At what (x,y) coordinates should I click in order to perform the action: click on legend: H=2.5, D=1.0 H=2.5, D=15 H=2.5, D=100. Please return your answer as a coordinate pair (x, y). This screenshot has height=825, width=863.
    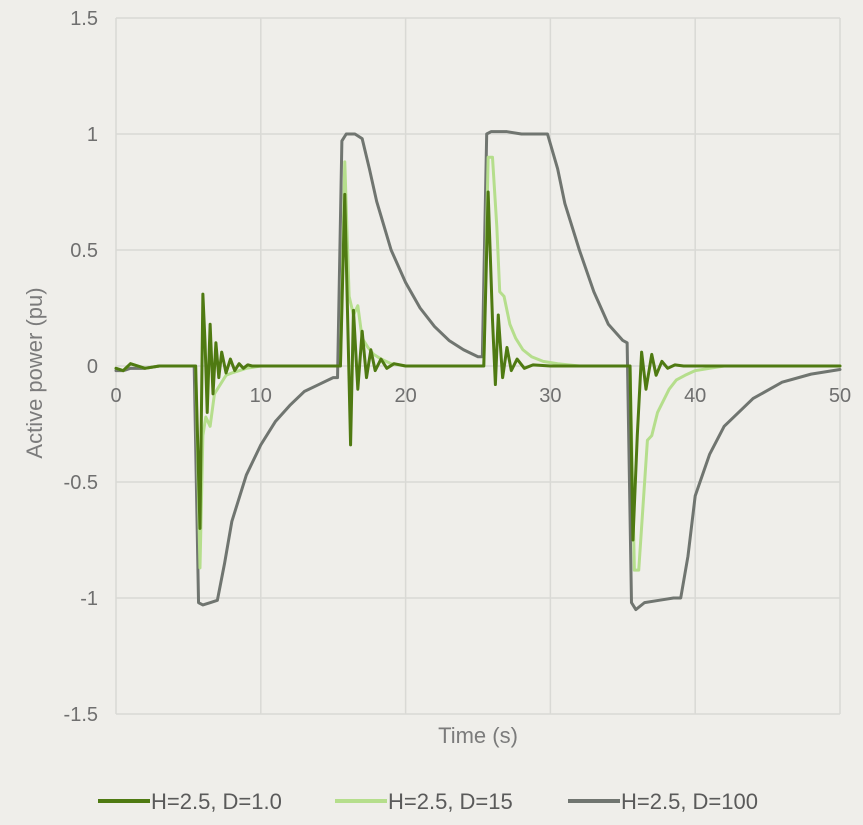
    Looking at the image, I should click on (428, 801).